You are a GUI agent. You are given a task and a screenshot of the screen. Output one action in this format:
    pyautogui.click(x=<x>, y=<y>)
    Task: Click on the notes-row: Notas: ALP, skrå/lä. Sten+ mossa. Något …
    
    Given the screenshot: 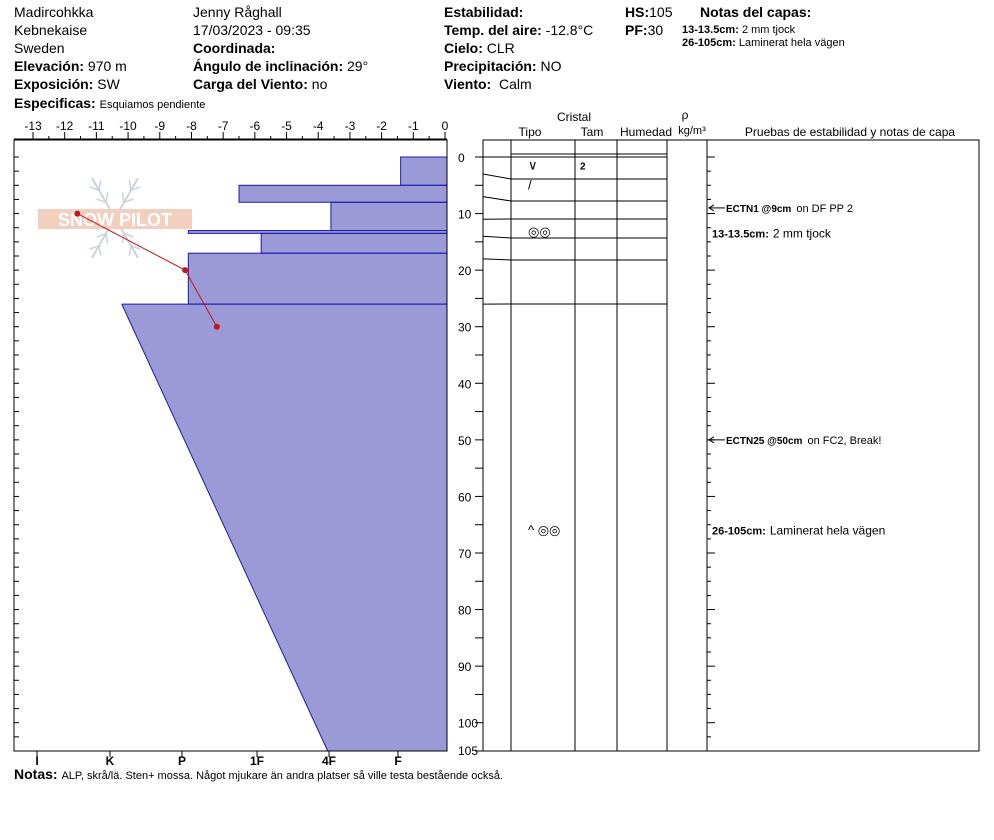 What is the action you would take?
    pyautogui.click(x=258, y=774)
    